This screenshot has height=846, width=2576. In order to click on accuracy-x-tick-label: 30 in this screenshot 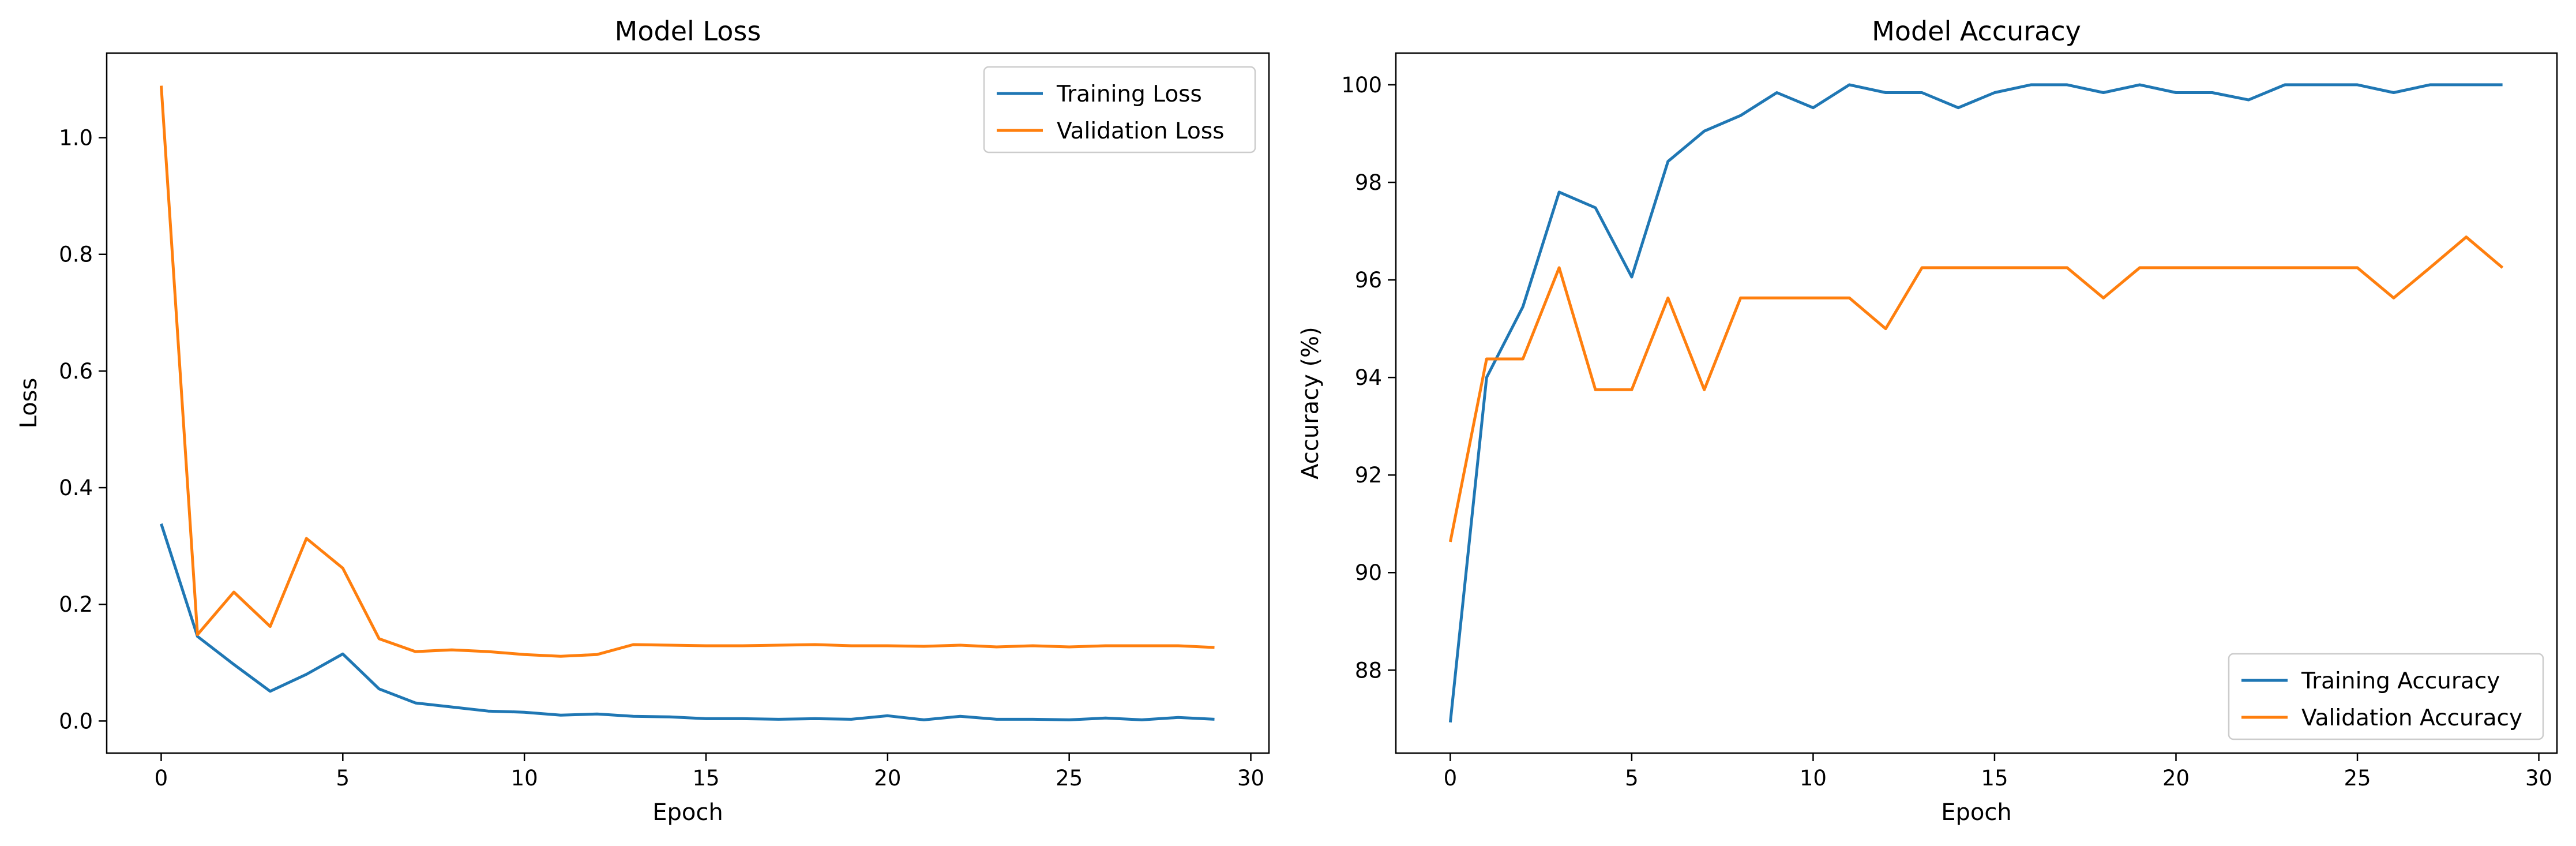, I will do `click(2538, 778)`.